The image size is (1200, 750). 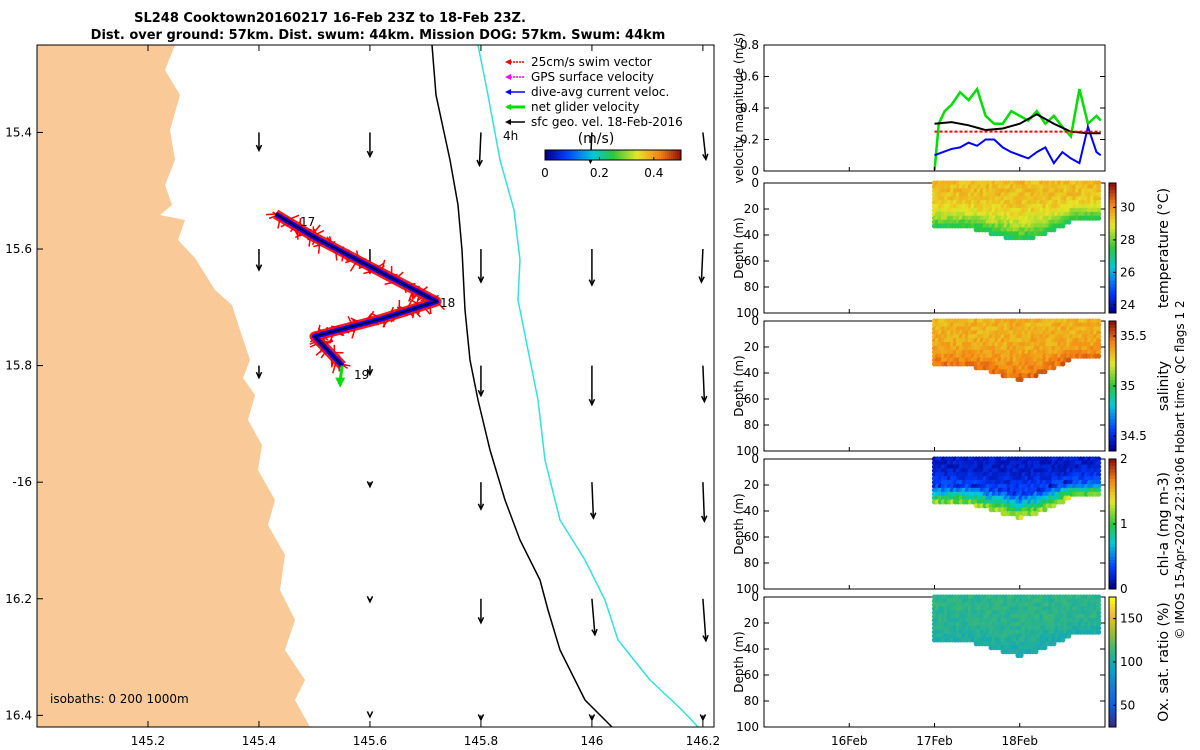 What do you see at coordinates (749, 108) in the screenshot?
I see `velocity-y-tick-label: 0.4` at bounding box center [749, 108].